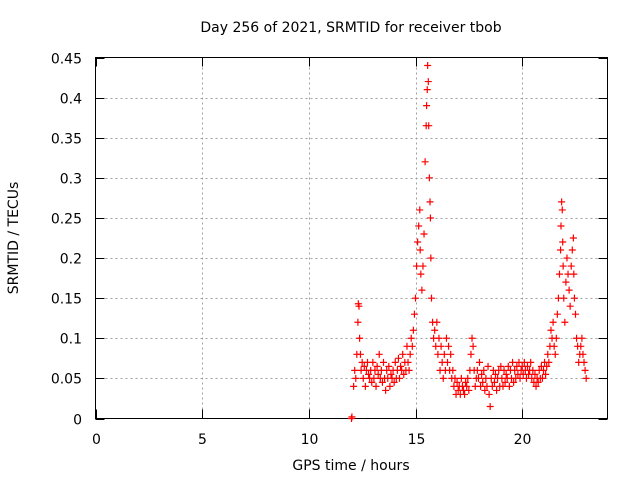  I want to click on y-tick-label: 0.45, so click(66, 60).